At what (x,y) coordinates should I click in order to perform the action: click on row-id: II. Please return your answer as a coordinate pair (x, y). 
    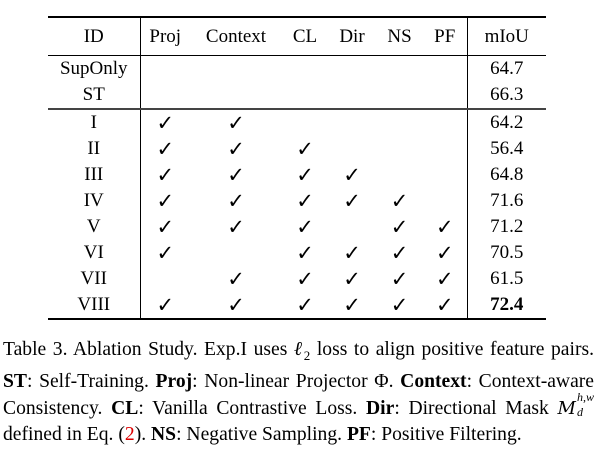
    Looking at the image, I should click on (94, 149).